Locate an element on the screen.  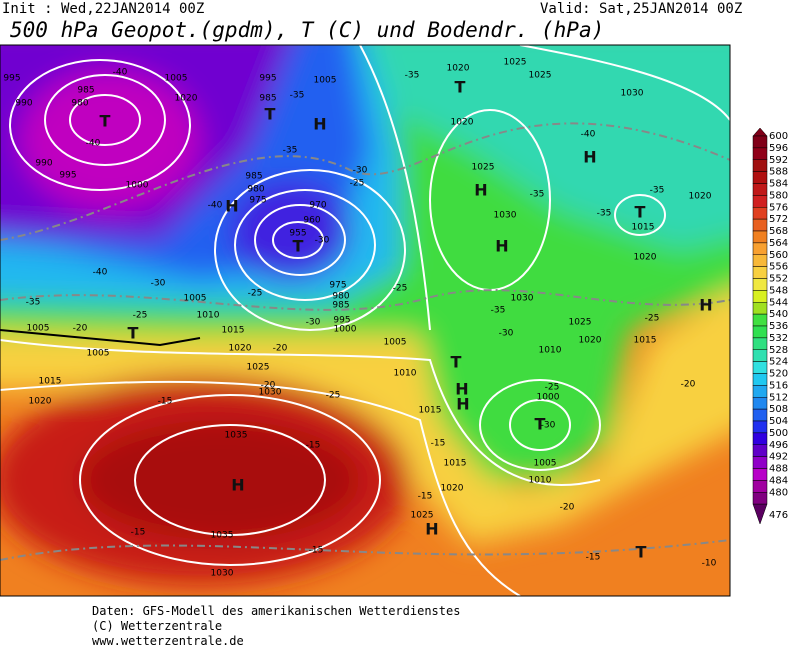
colorbar-label: 564 is located at coordinates (778, 243).